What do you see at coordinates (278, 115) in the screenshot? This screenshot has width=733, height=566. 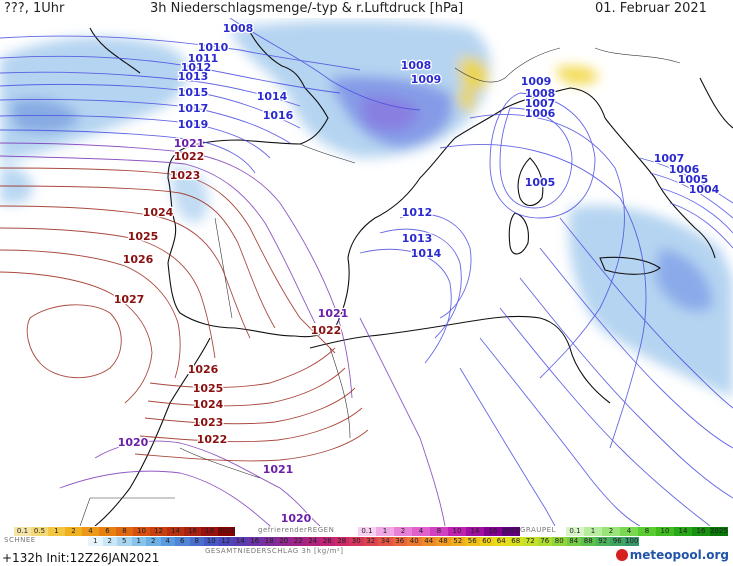 I see `isobar-label: 1016` at bounding box center [278, 115].